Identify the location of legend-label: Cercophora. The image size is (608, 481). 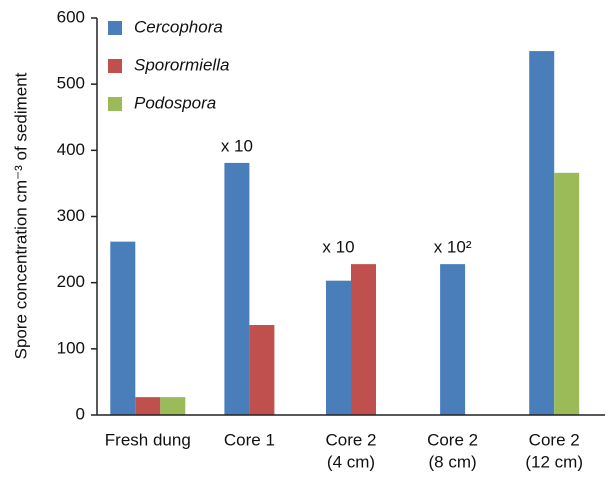
(178, 26).